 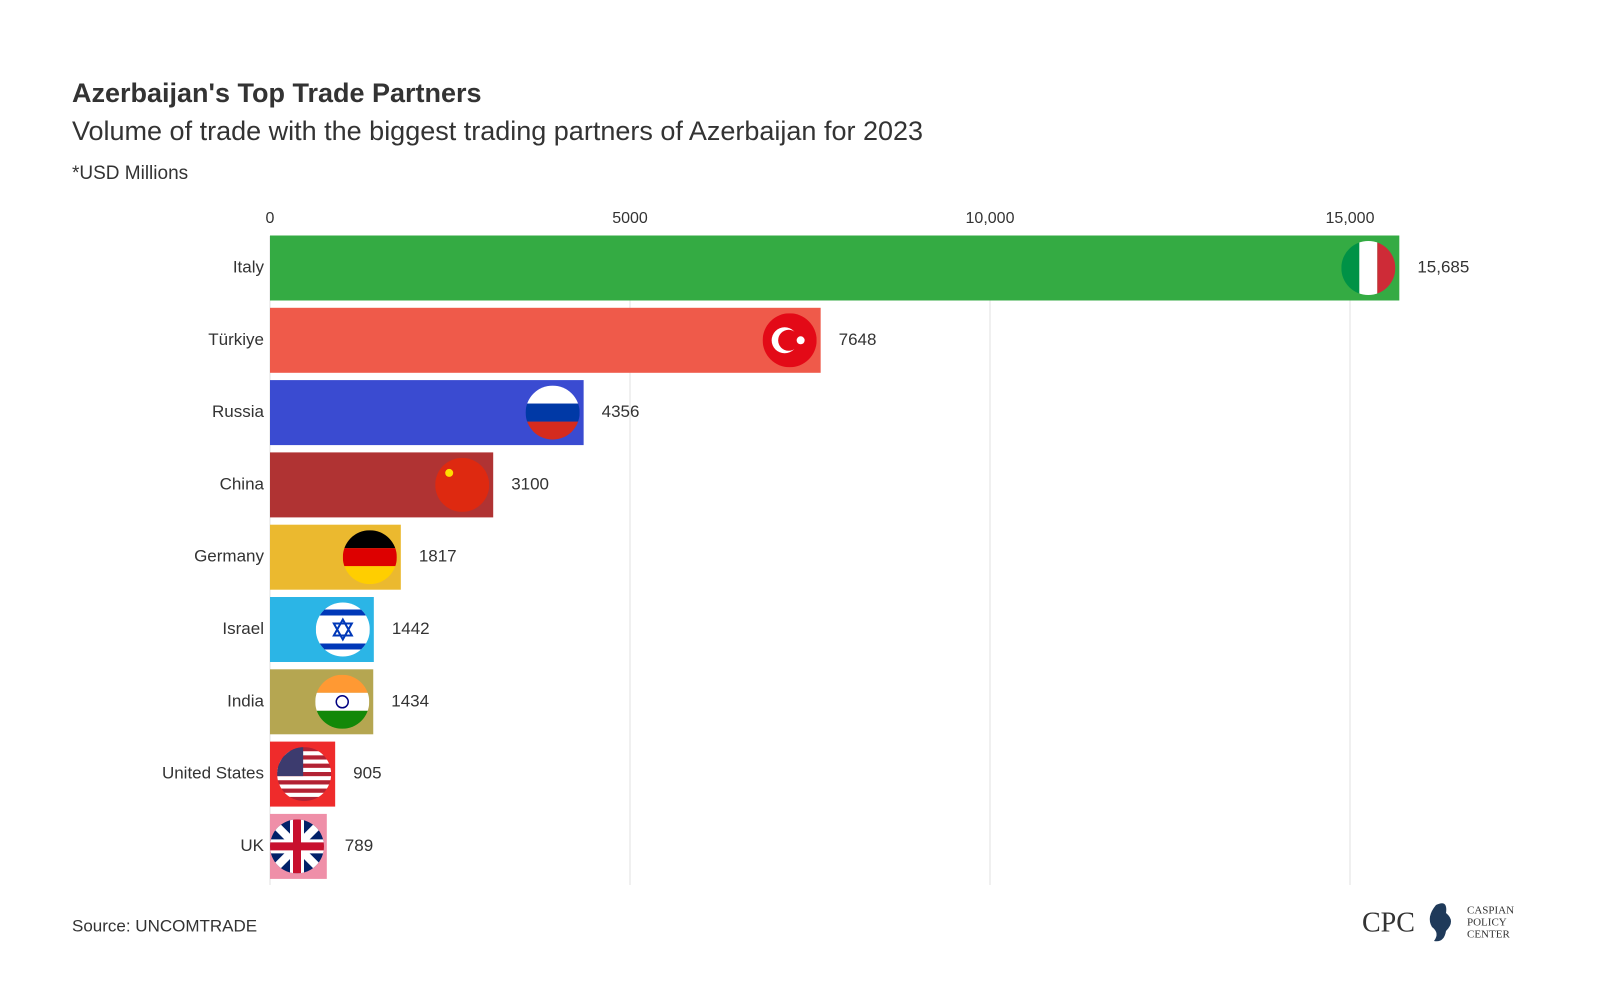 What do you see at coordinates (621, 411) in the screenshot?
I see `value-label: 4356` at bounding box center [621, 411].